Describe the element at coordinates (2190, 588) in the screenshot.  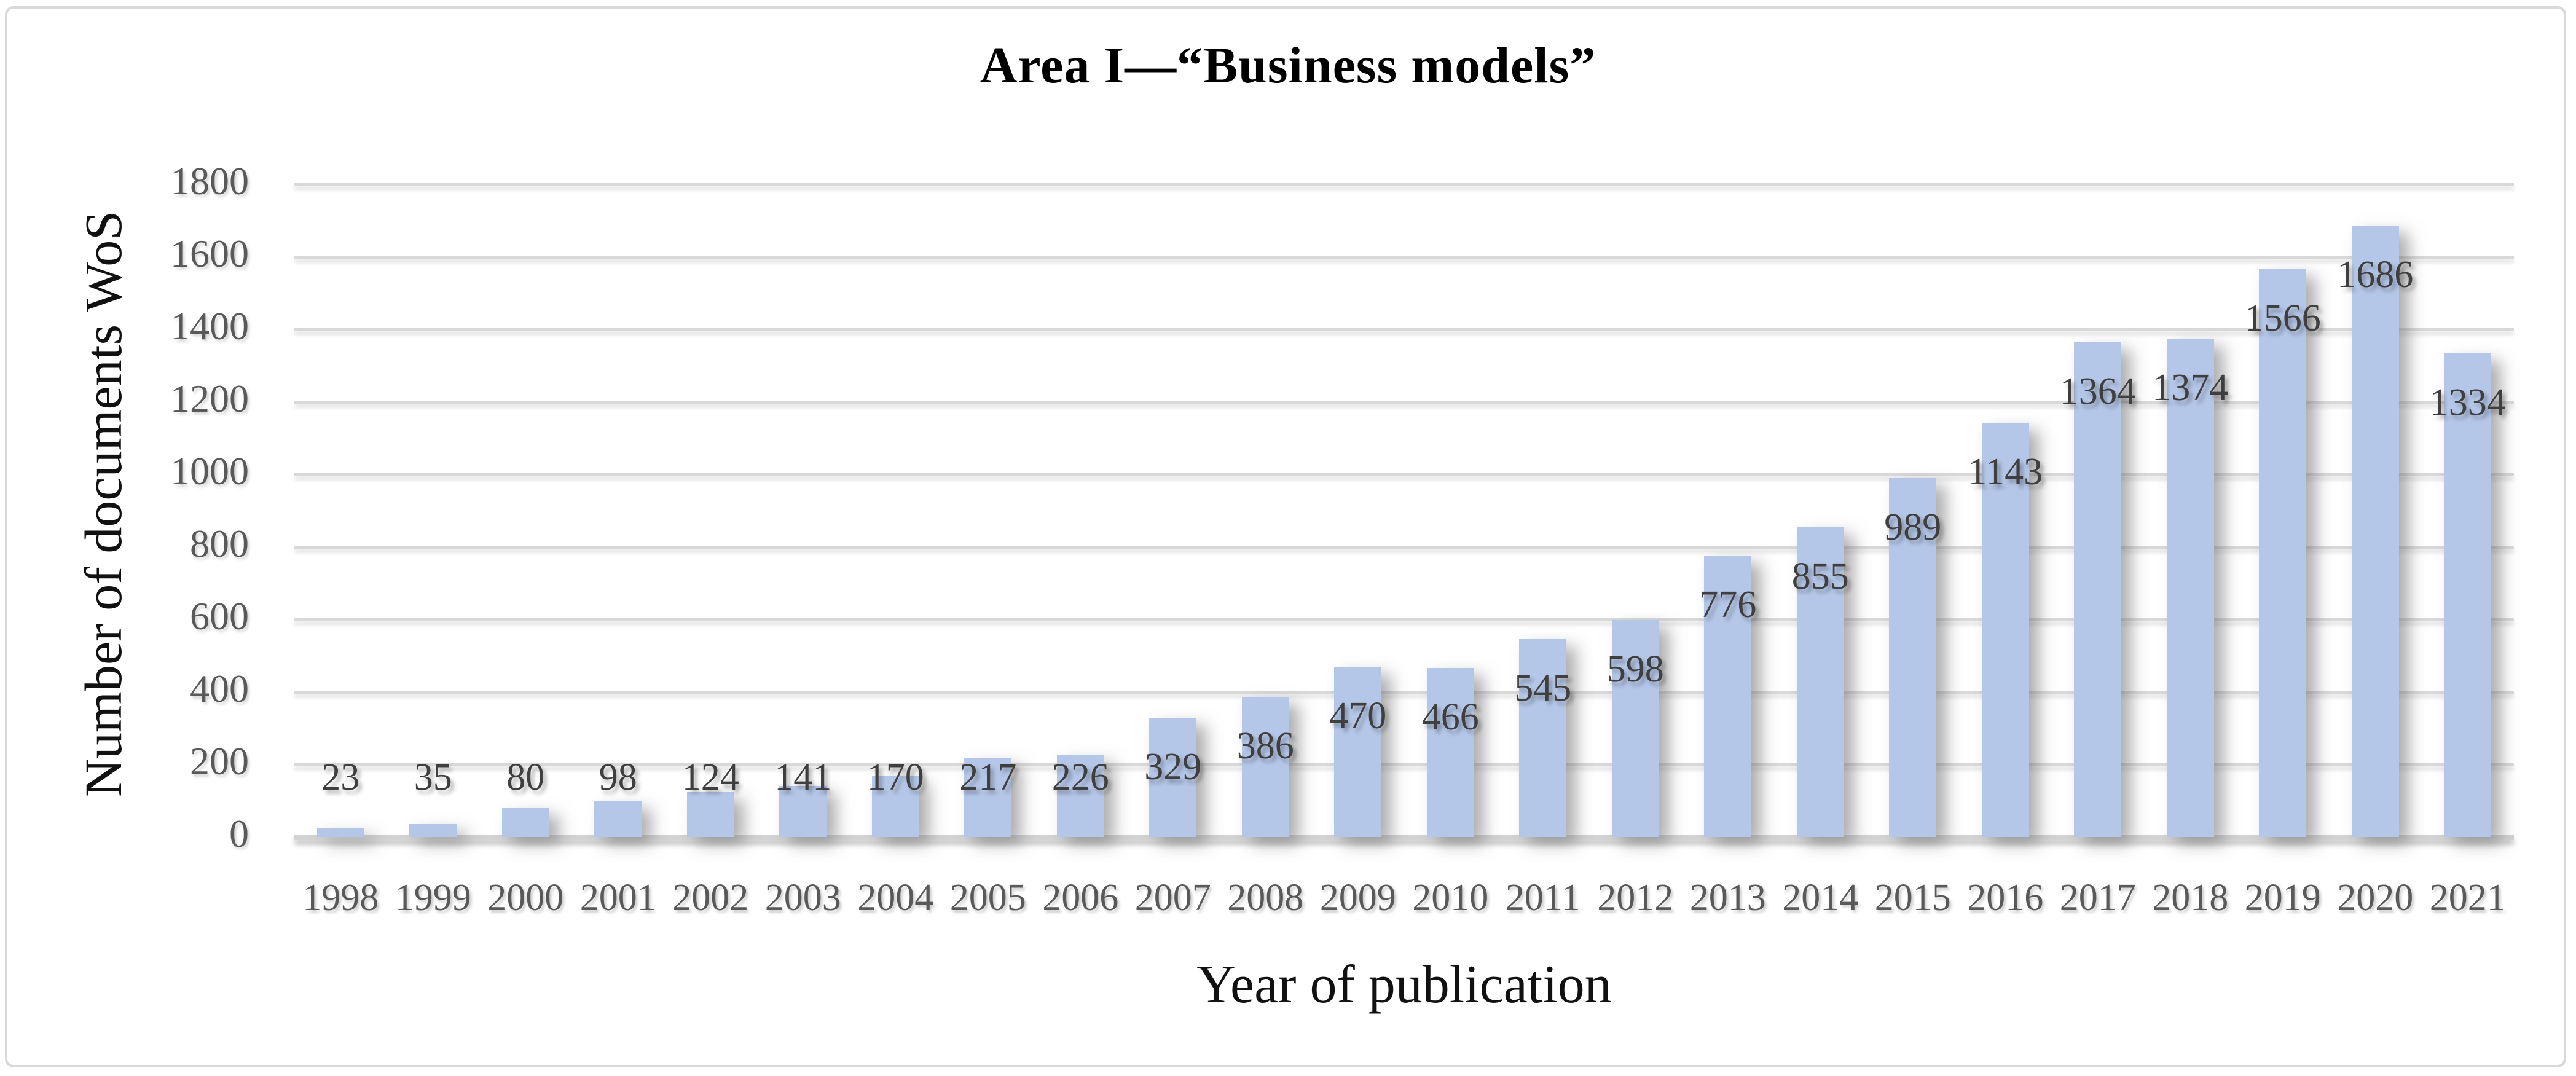
I see `bar-2018` at that location.